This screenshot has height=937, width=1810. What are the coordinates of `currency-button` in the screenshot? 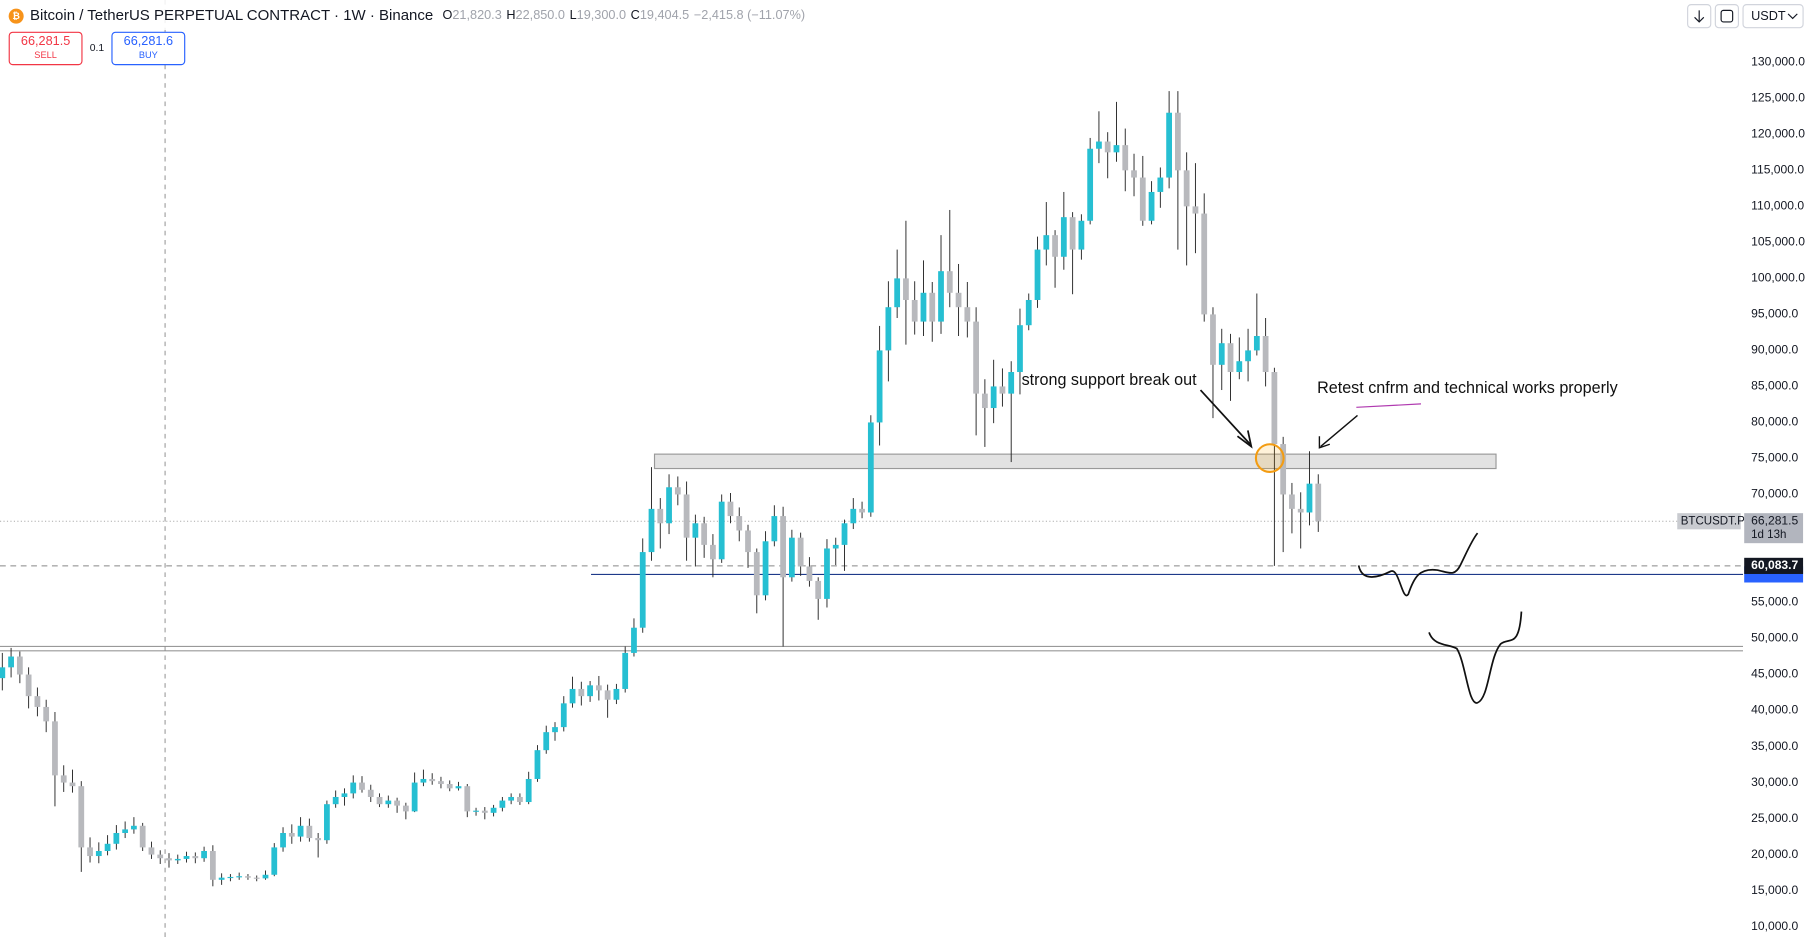 It's located at (1773, 16).